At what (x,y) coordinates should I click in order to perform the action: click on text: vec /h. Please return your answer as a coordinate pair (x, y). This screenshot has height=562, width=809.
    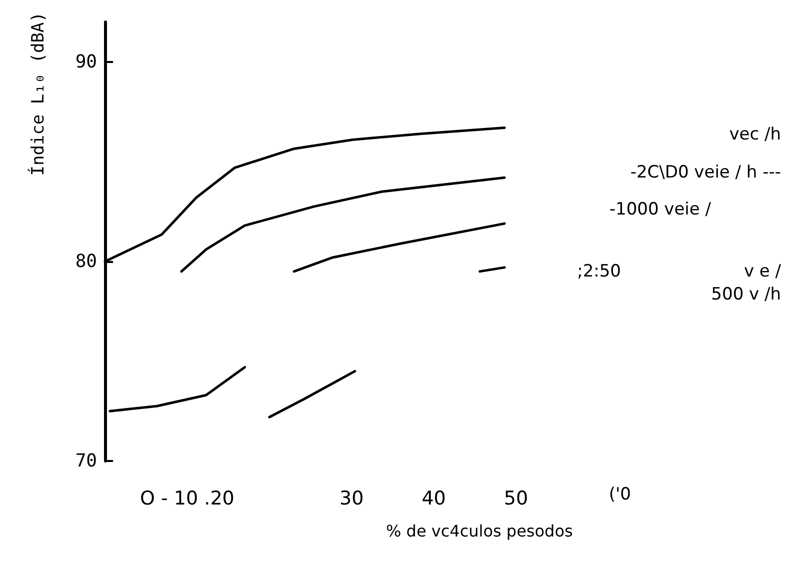
    Looking at the image, I should click on (755, 134).